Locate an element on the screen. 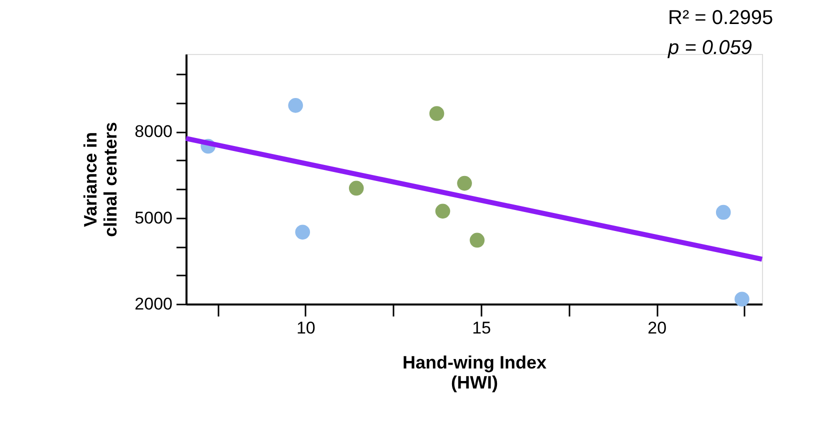 The width and height of the screenshot is (820, 441). y-tick-label: 8000 is located at coordinates (153, 132).